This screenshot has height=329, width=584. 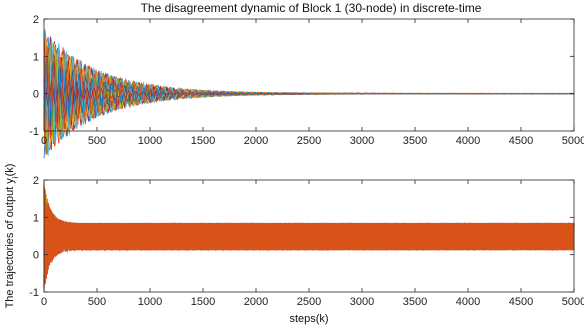 I want to click on bottom-x-tick-label: 1000, so click(x=150, y=302).